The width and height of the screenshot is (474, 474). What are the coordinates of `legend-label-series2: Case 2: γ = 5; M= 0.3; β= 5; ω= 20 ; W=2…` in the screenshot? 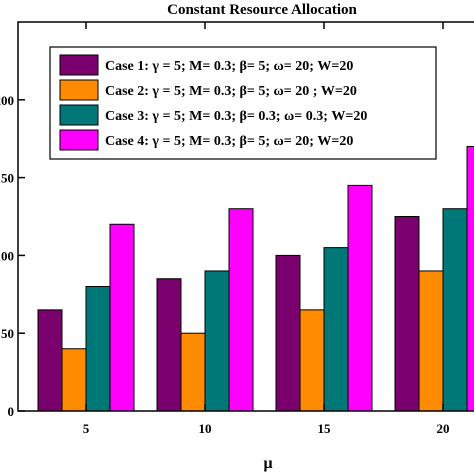 It's located at (231, 91).